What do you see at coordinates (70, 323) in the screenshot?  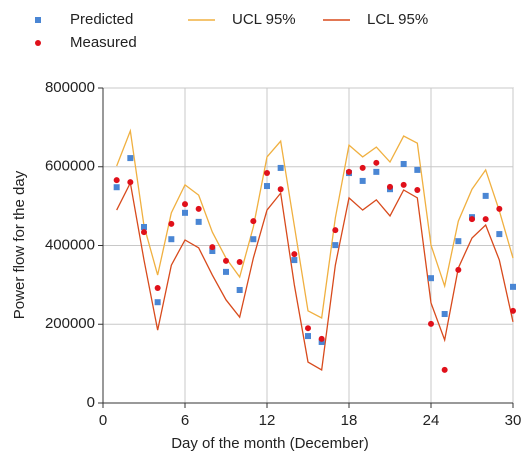 I see `y-tick-label: 200000` at bounding box center [70, 323].